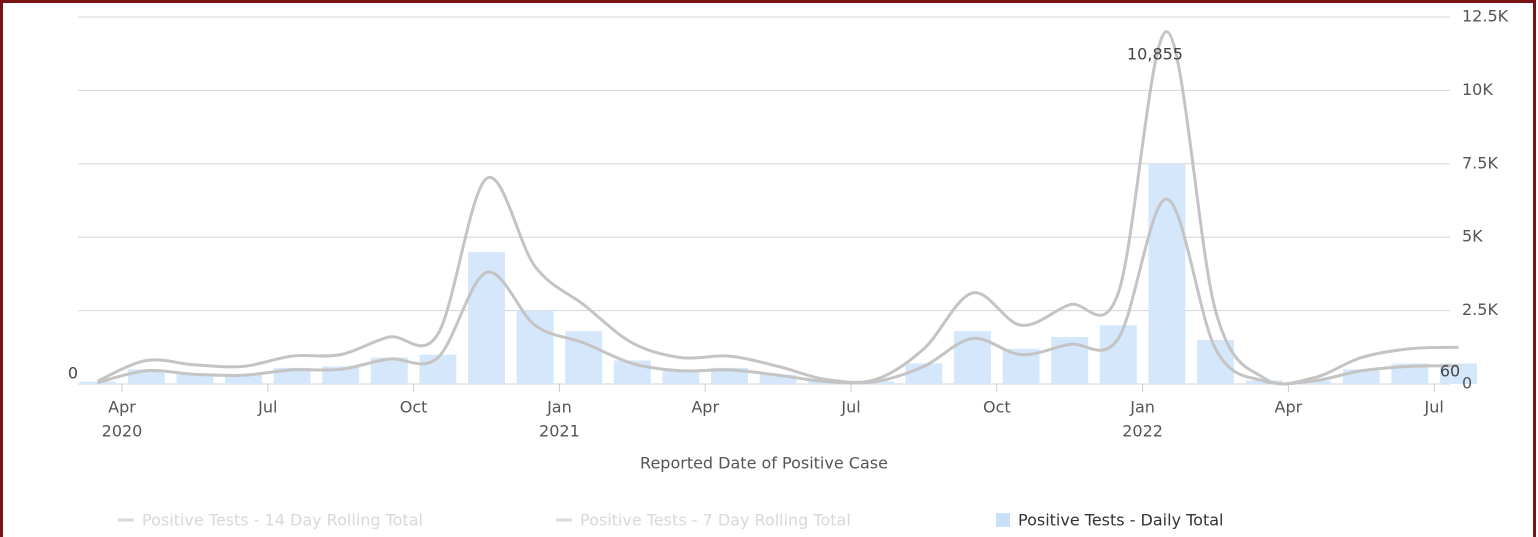 The image size is (1538, 537). What do you see at coordinates (715, 520) in the screenshot?
I see `legend-label: Positive Tests - 7 Day Rolling Total` at bounding box center [715, 520].